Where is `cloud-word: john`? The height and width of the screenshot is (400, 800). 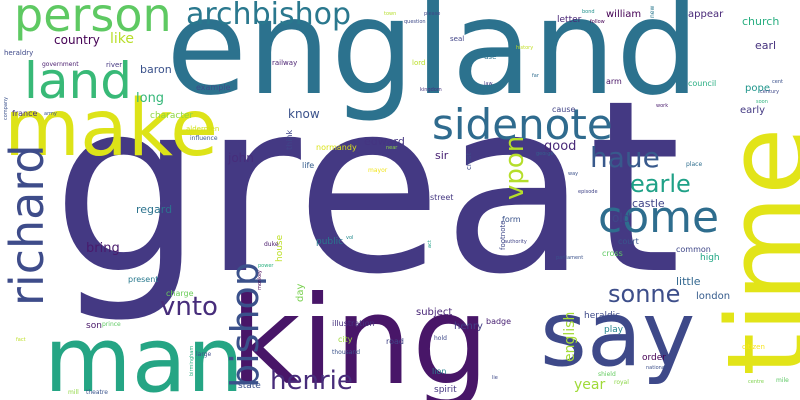
cloud-word: john is located at coordinates (241, 158).